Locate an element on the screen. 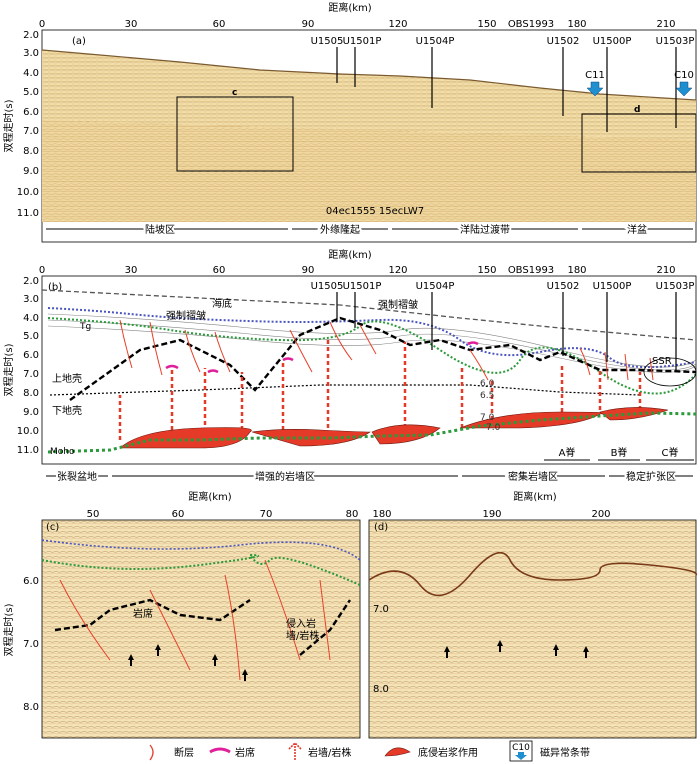 The height and width of the screenshot is (764, 700). zone-basin: 洋盆 is located at coordinates (637, 229).